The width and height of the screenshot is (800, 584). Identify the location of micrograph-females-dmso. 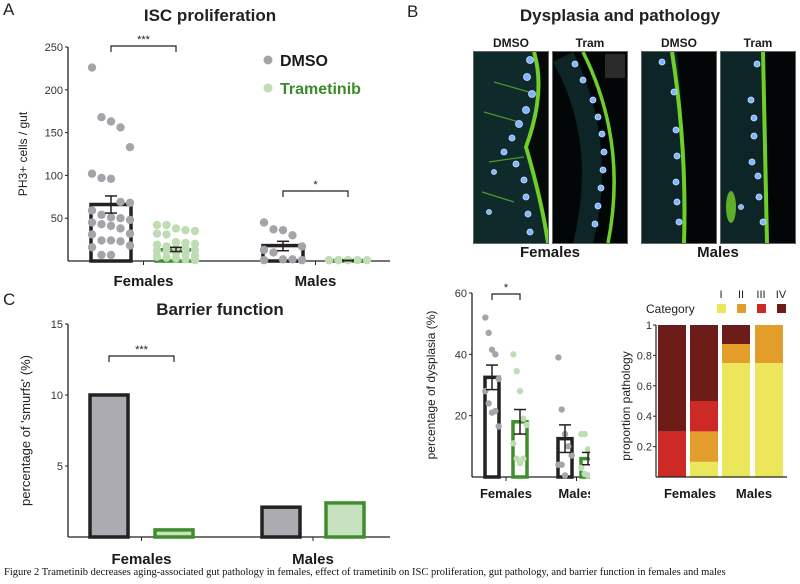
(511, 147).